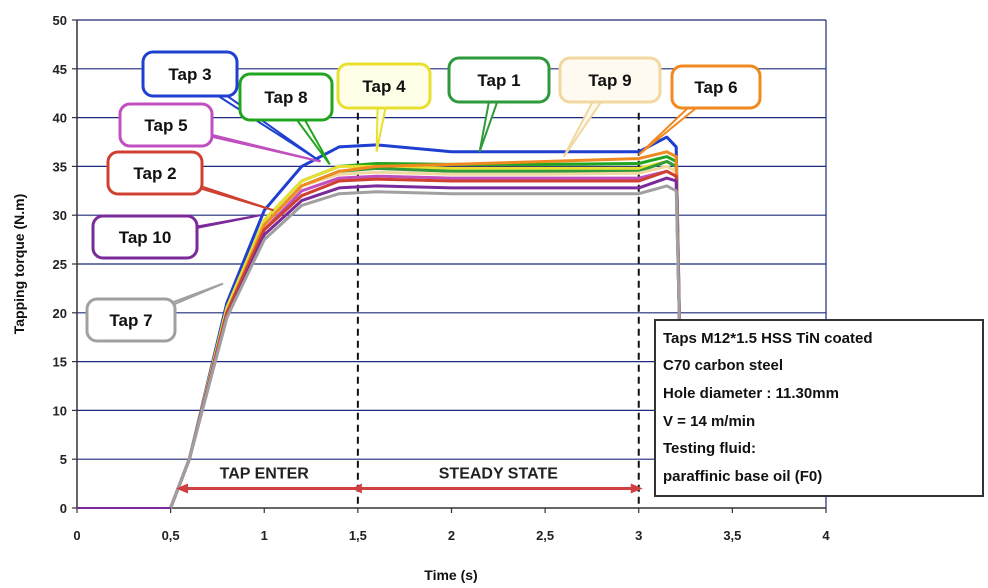 The image size is (988, 588). What do you see at coordinates (723, 365) in the screenshot?
I see `info-line: C70 carbon steel` at bounding box center [723, 365].